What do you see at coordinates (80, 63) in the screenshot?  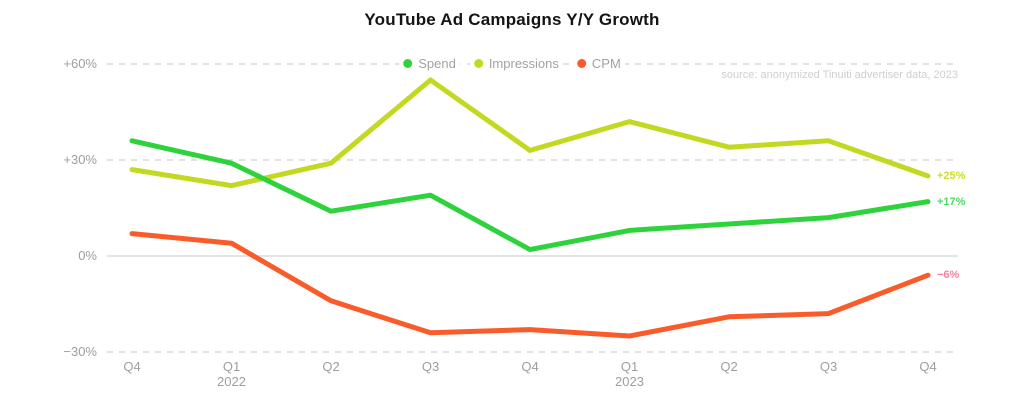 I see `y-tick-label: +60%` at bounding box center [80, 63].